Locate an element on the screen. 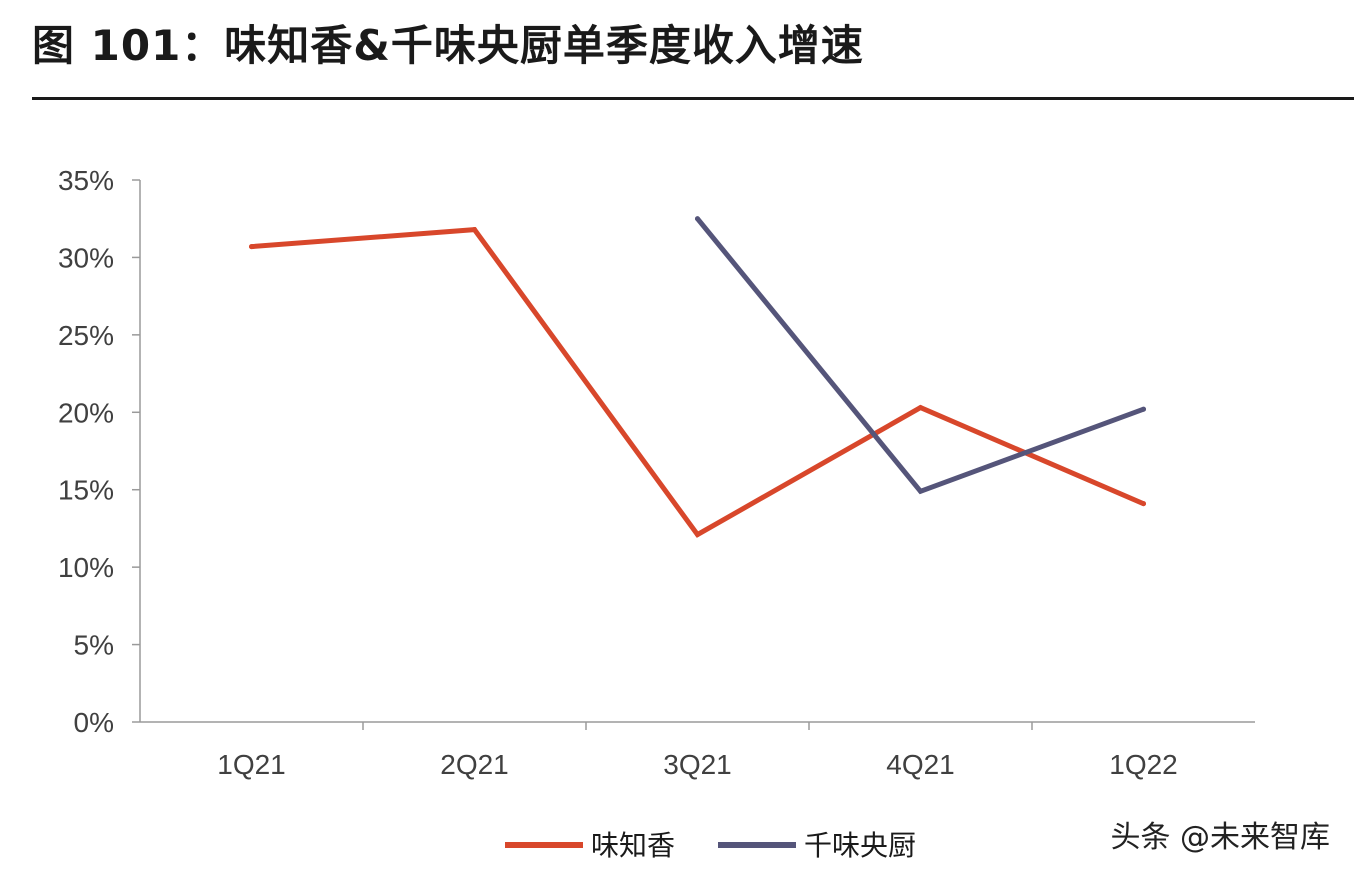 This screenshot has height=878, width=1354. legend-label: 味知香 is located at coordinates (633, 845).